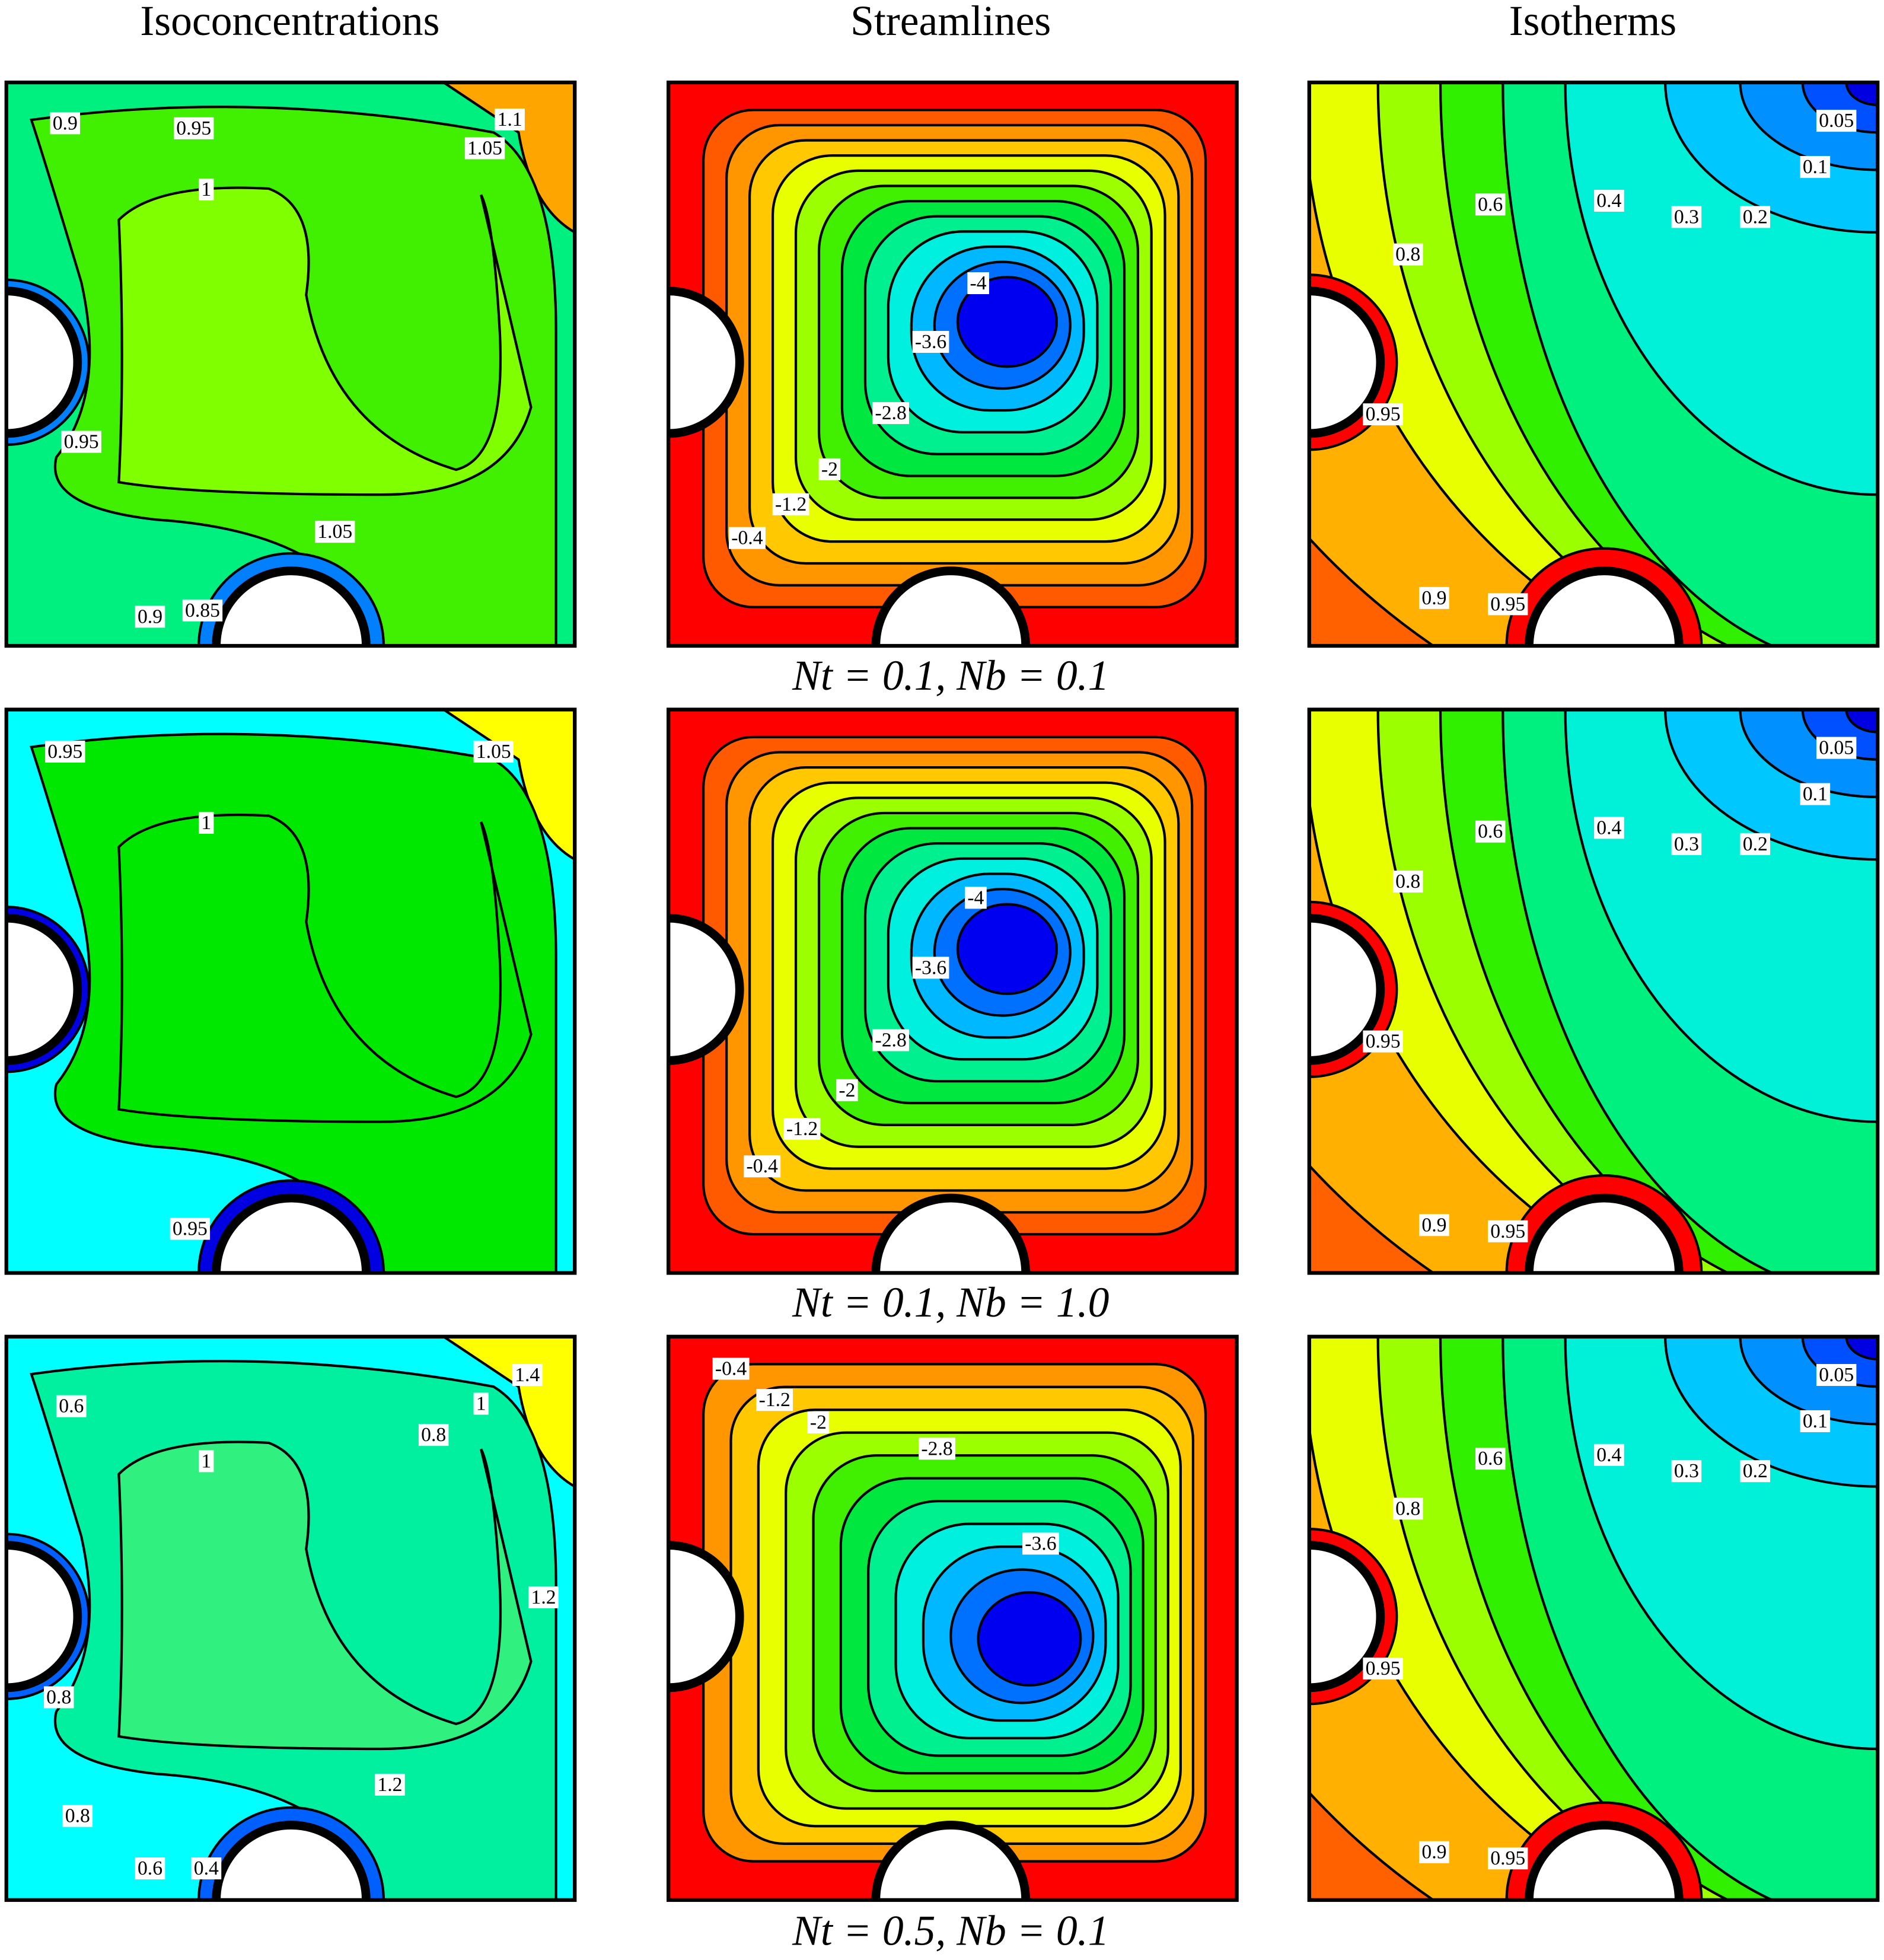 The image size is (1884, 1960). What do you see at coordinates (1608, 828) in the screenshot?
I see `contour-label: 0.4` at bounding box center [1608, 828].